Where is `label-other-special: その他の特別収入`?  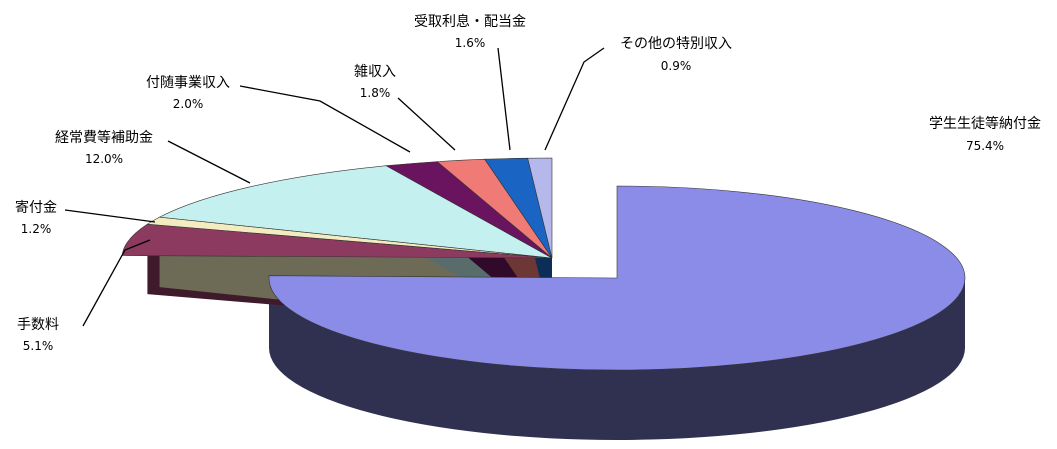 label-other-special: その他の特別収入 is located at coordinates (676, 44).